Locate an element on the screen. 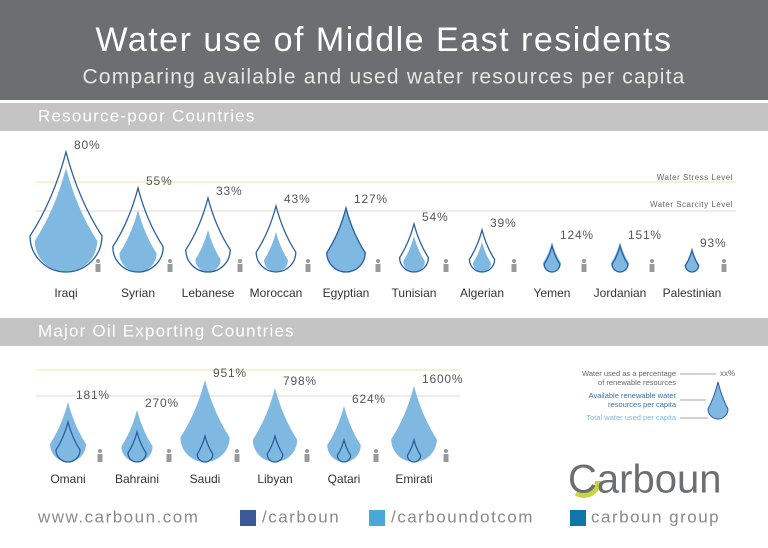 The image size is (768, 548). section-title: Resource-poor Countries is located at coordinates (147, 115).